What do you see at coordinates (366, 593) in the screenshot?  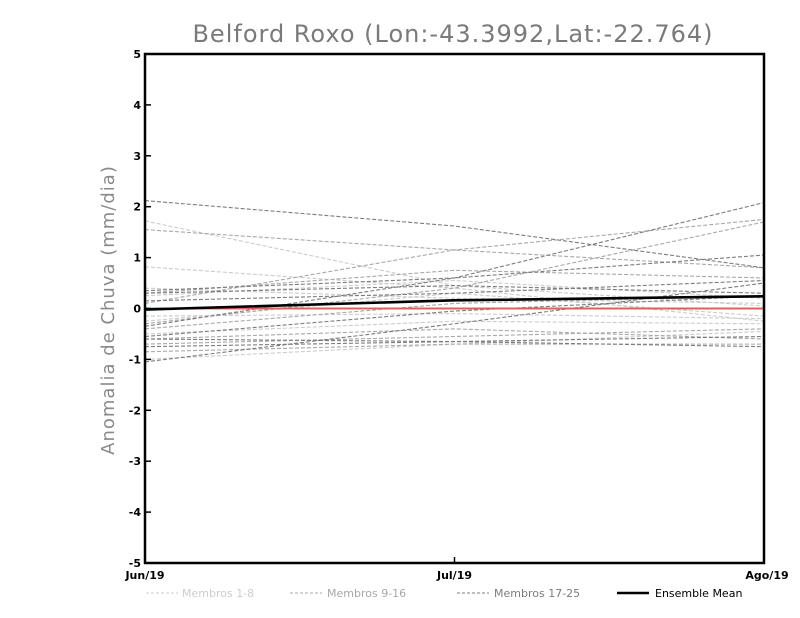 I see `legend-label-members-9-16: Membros 9-16` at bounding box center [366, 593].